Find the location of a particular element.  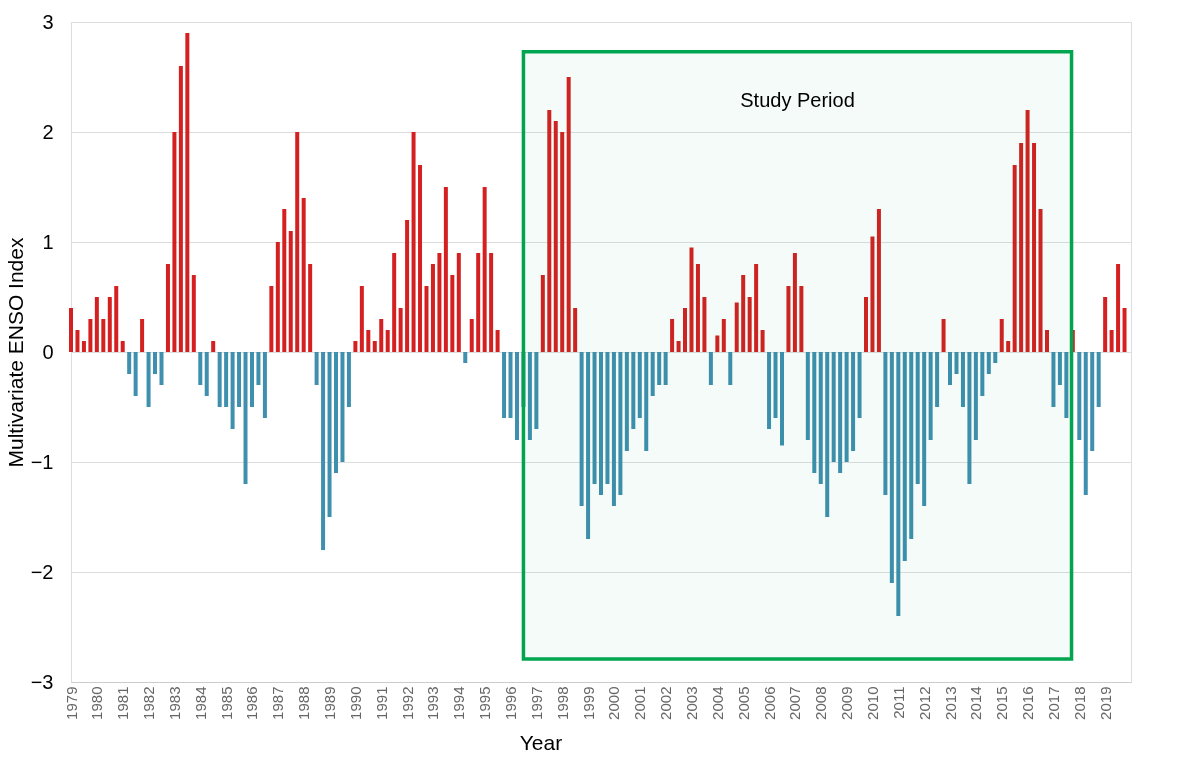

x-tick-label: 2011 is located at coordinates (898, 702).